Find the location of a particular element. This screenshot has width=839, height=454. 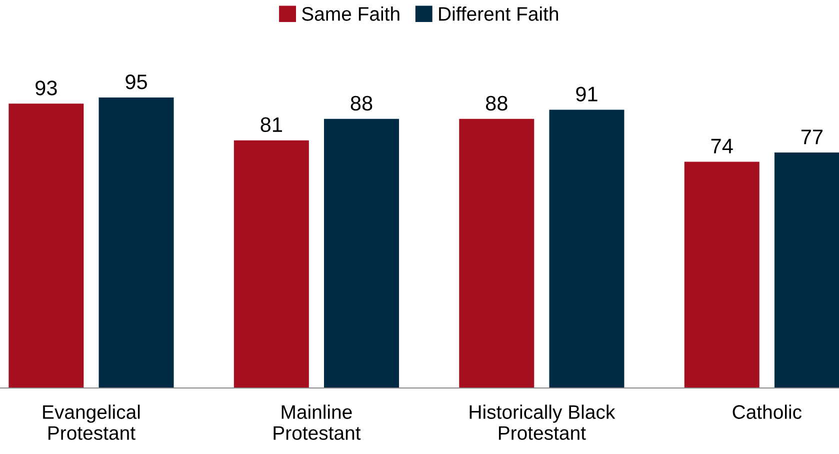

legend-label: Different Faith is located at coordinates (498, 13).